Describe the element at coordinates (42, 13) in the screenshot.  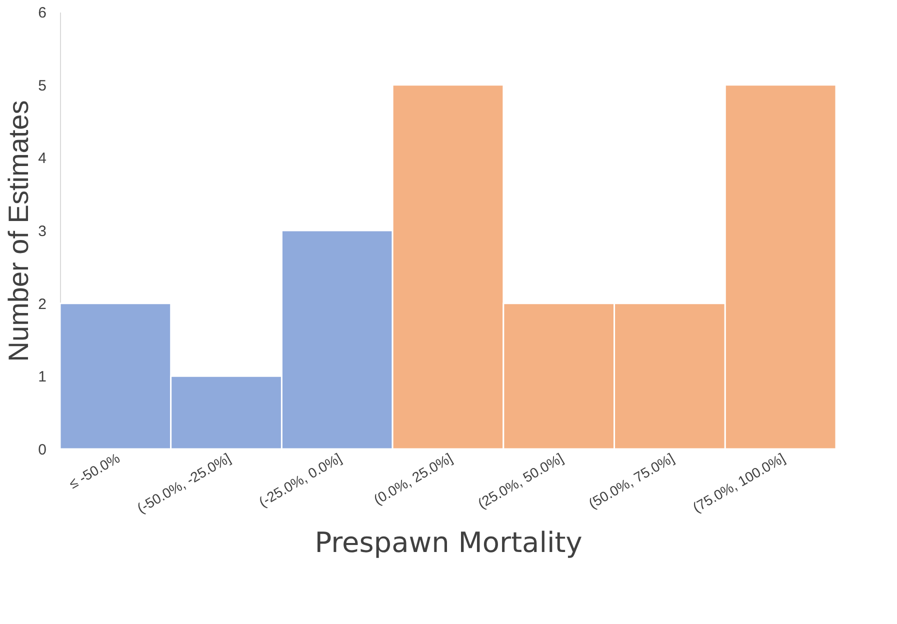
I see `y-tick-label: 6` at that location.